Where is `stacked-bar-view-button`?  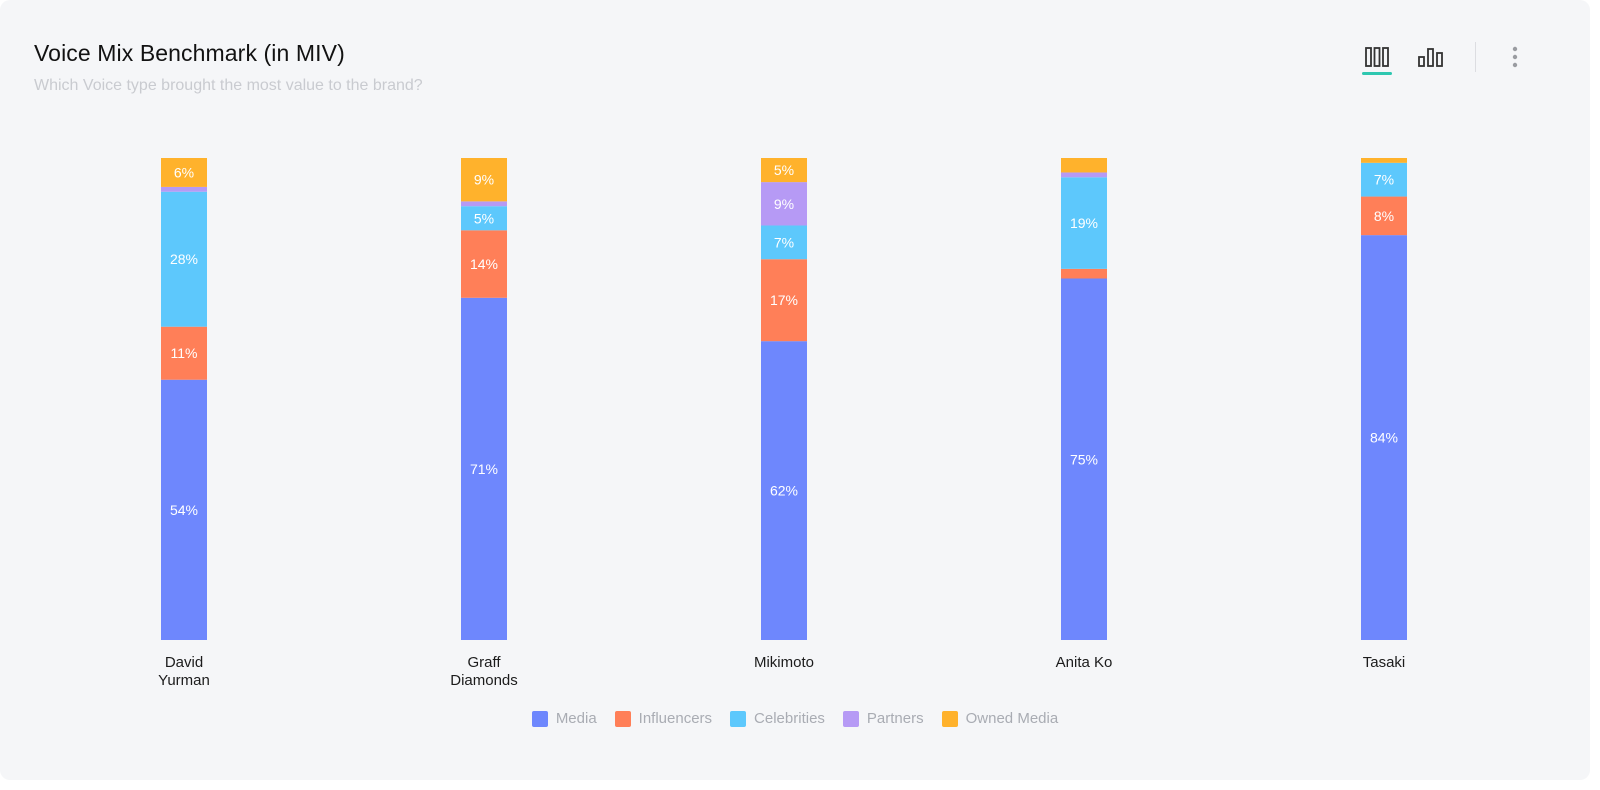 stacked-bar-view-button is located at coordinates (1377, 57).